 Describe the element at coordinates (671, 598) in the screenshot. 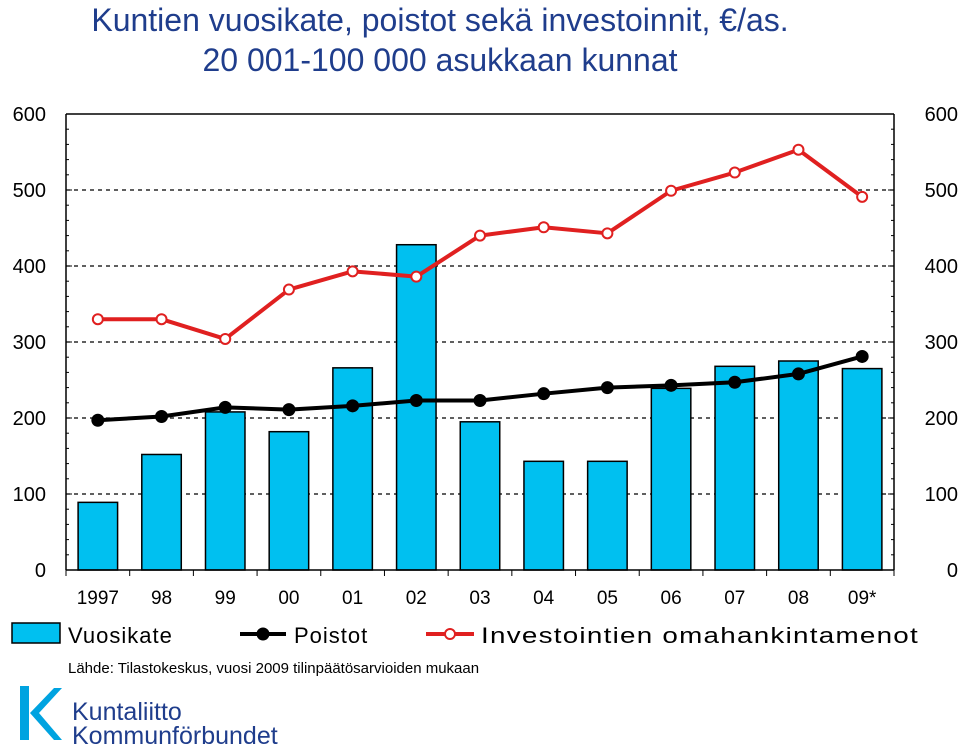

I see `x-tick-label: 06` at that location.